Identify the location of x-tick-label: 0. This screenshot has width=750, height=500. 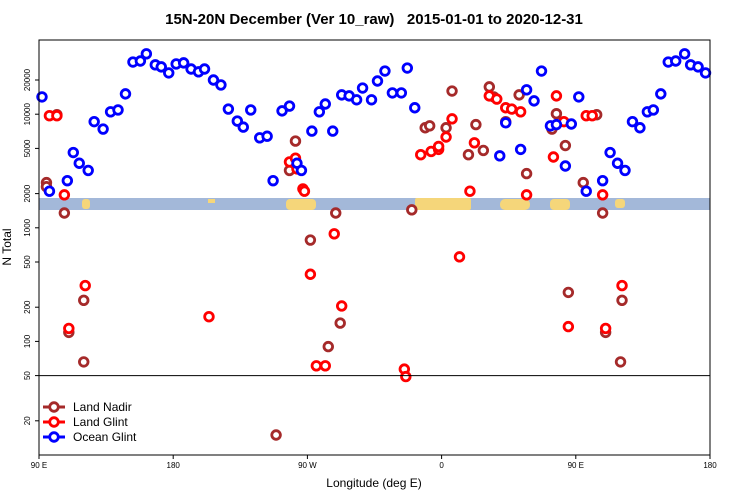
(441, 465).